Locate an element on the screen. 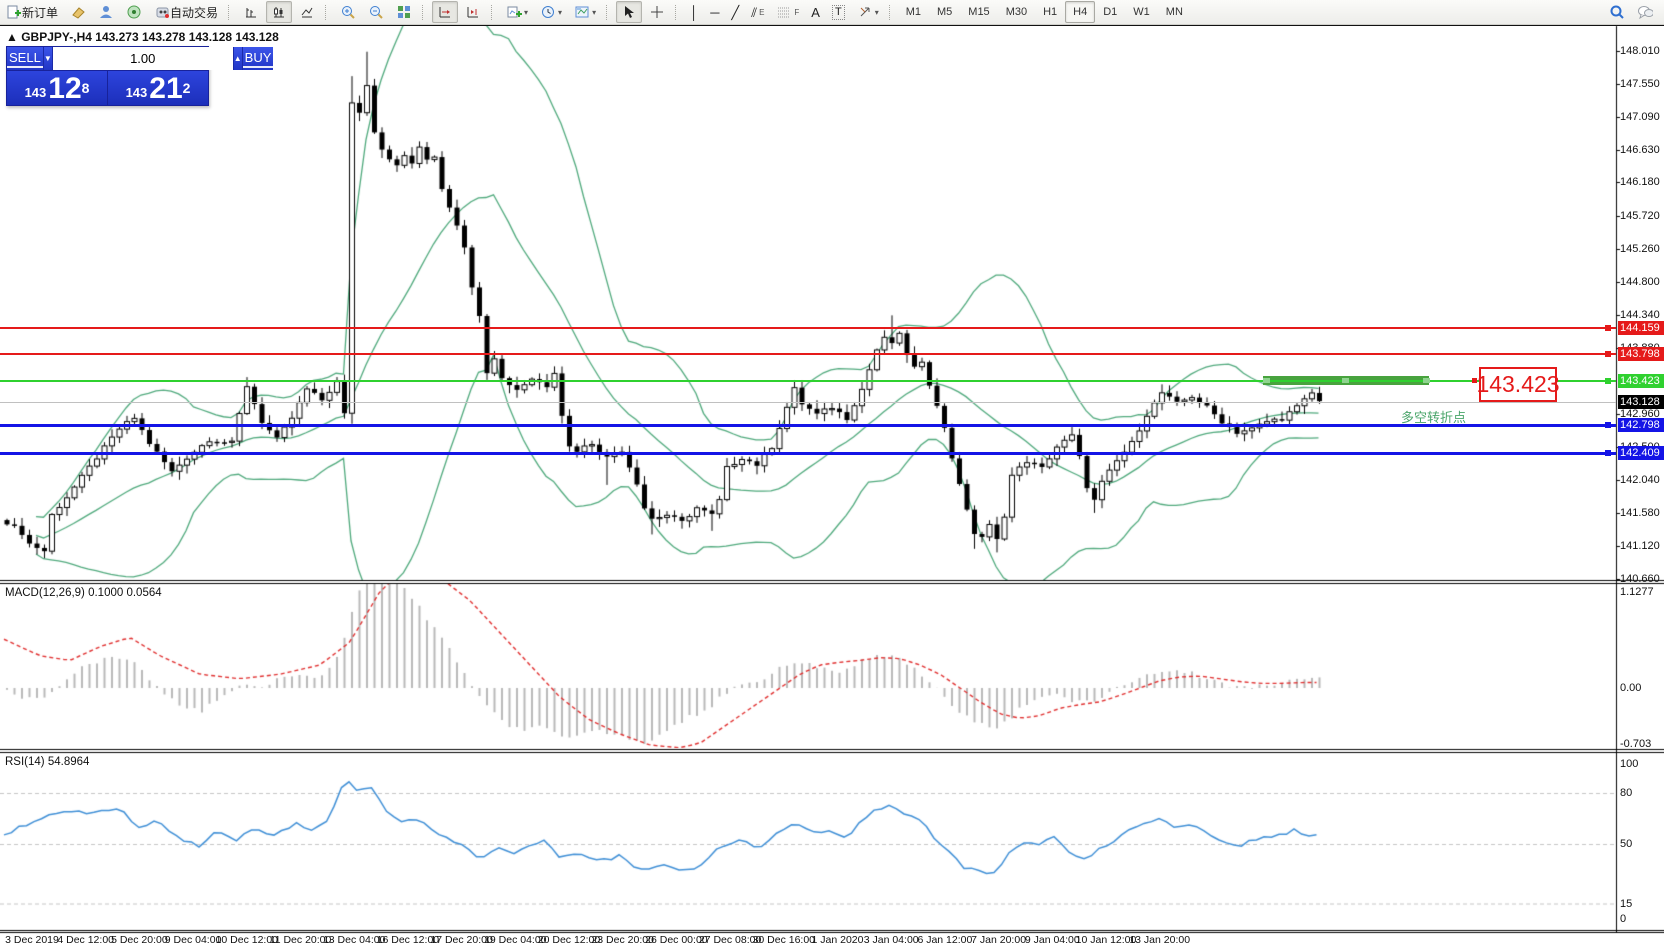  trendline-button: ╱ is located at coordinates (735, 12).